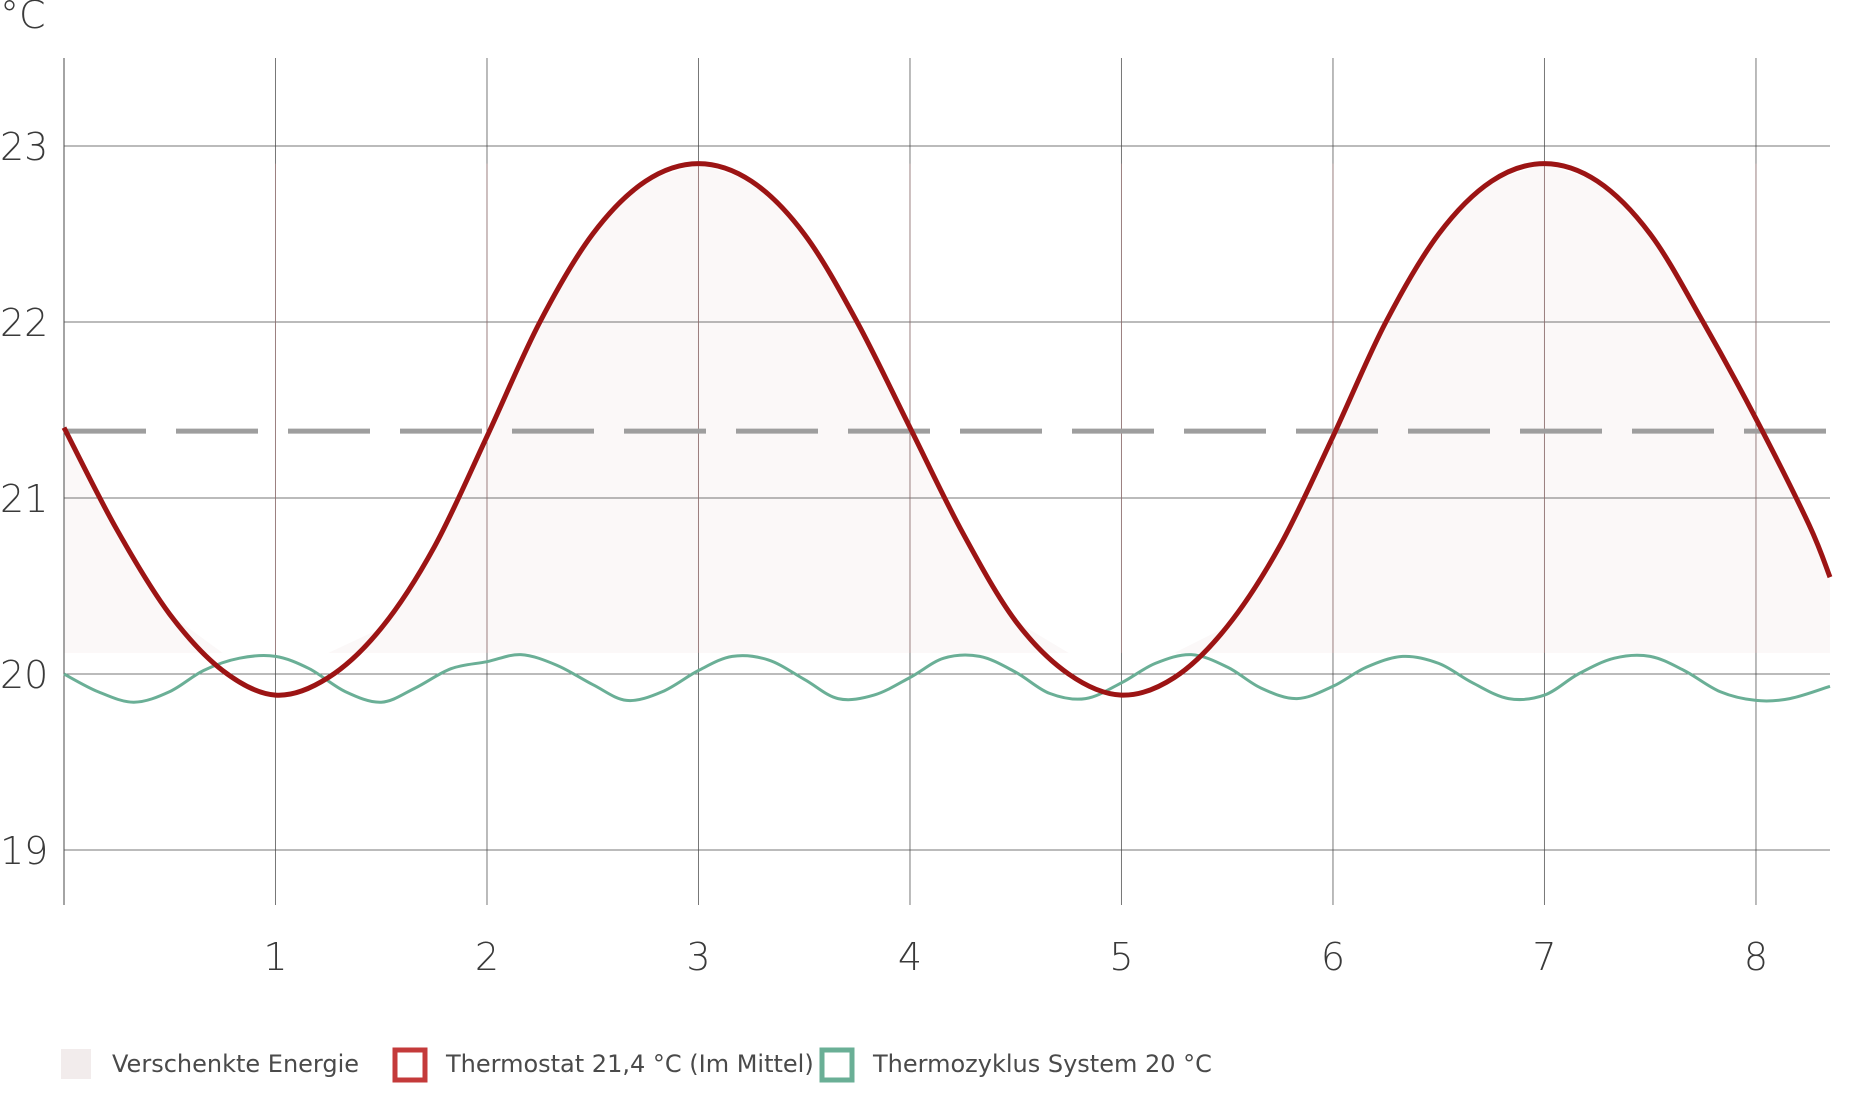  Describe the element at coordinates (947, 678) in the screenshot. I see `series-thermozyklus-line` at that location.